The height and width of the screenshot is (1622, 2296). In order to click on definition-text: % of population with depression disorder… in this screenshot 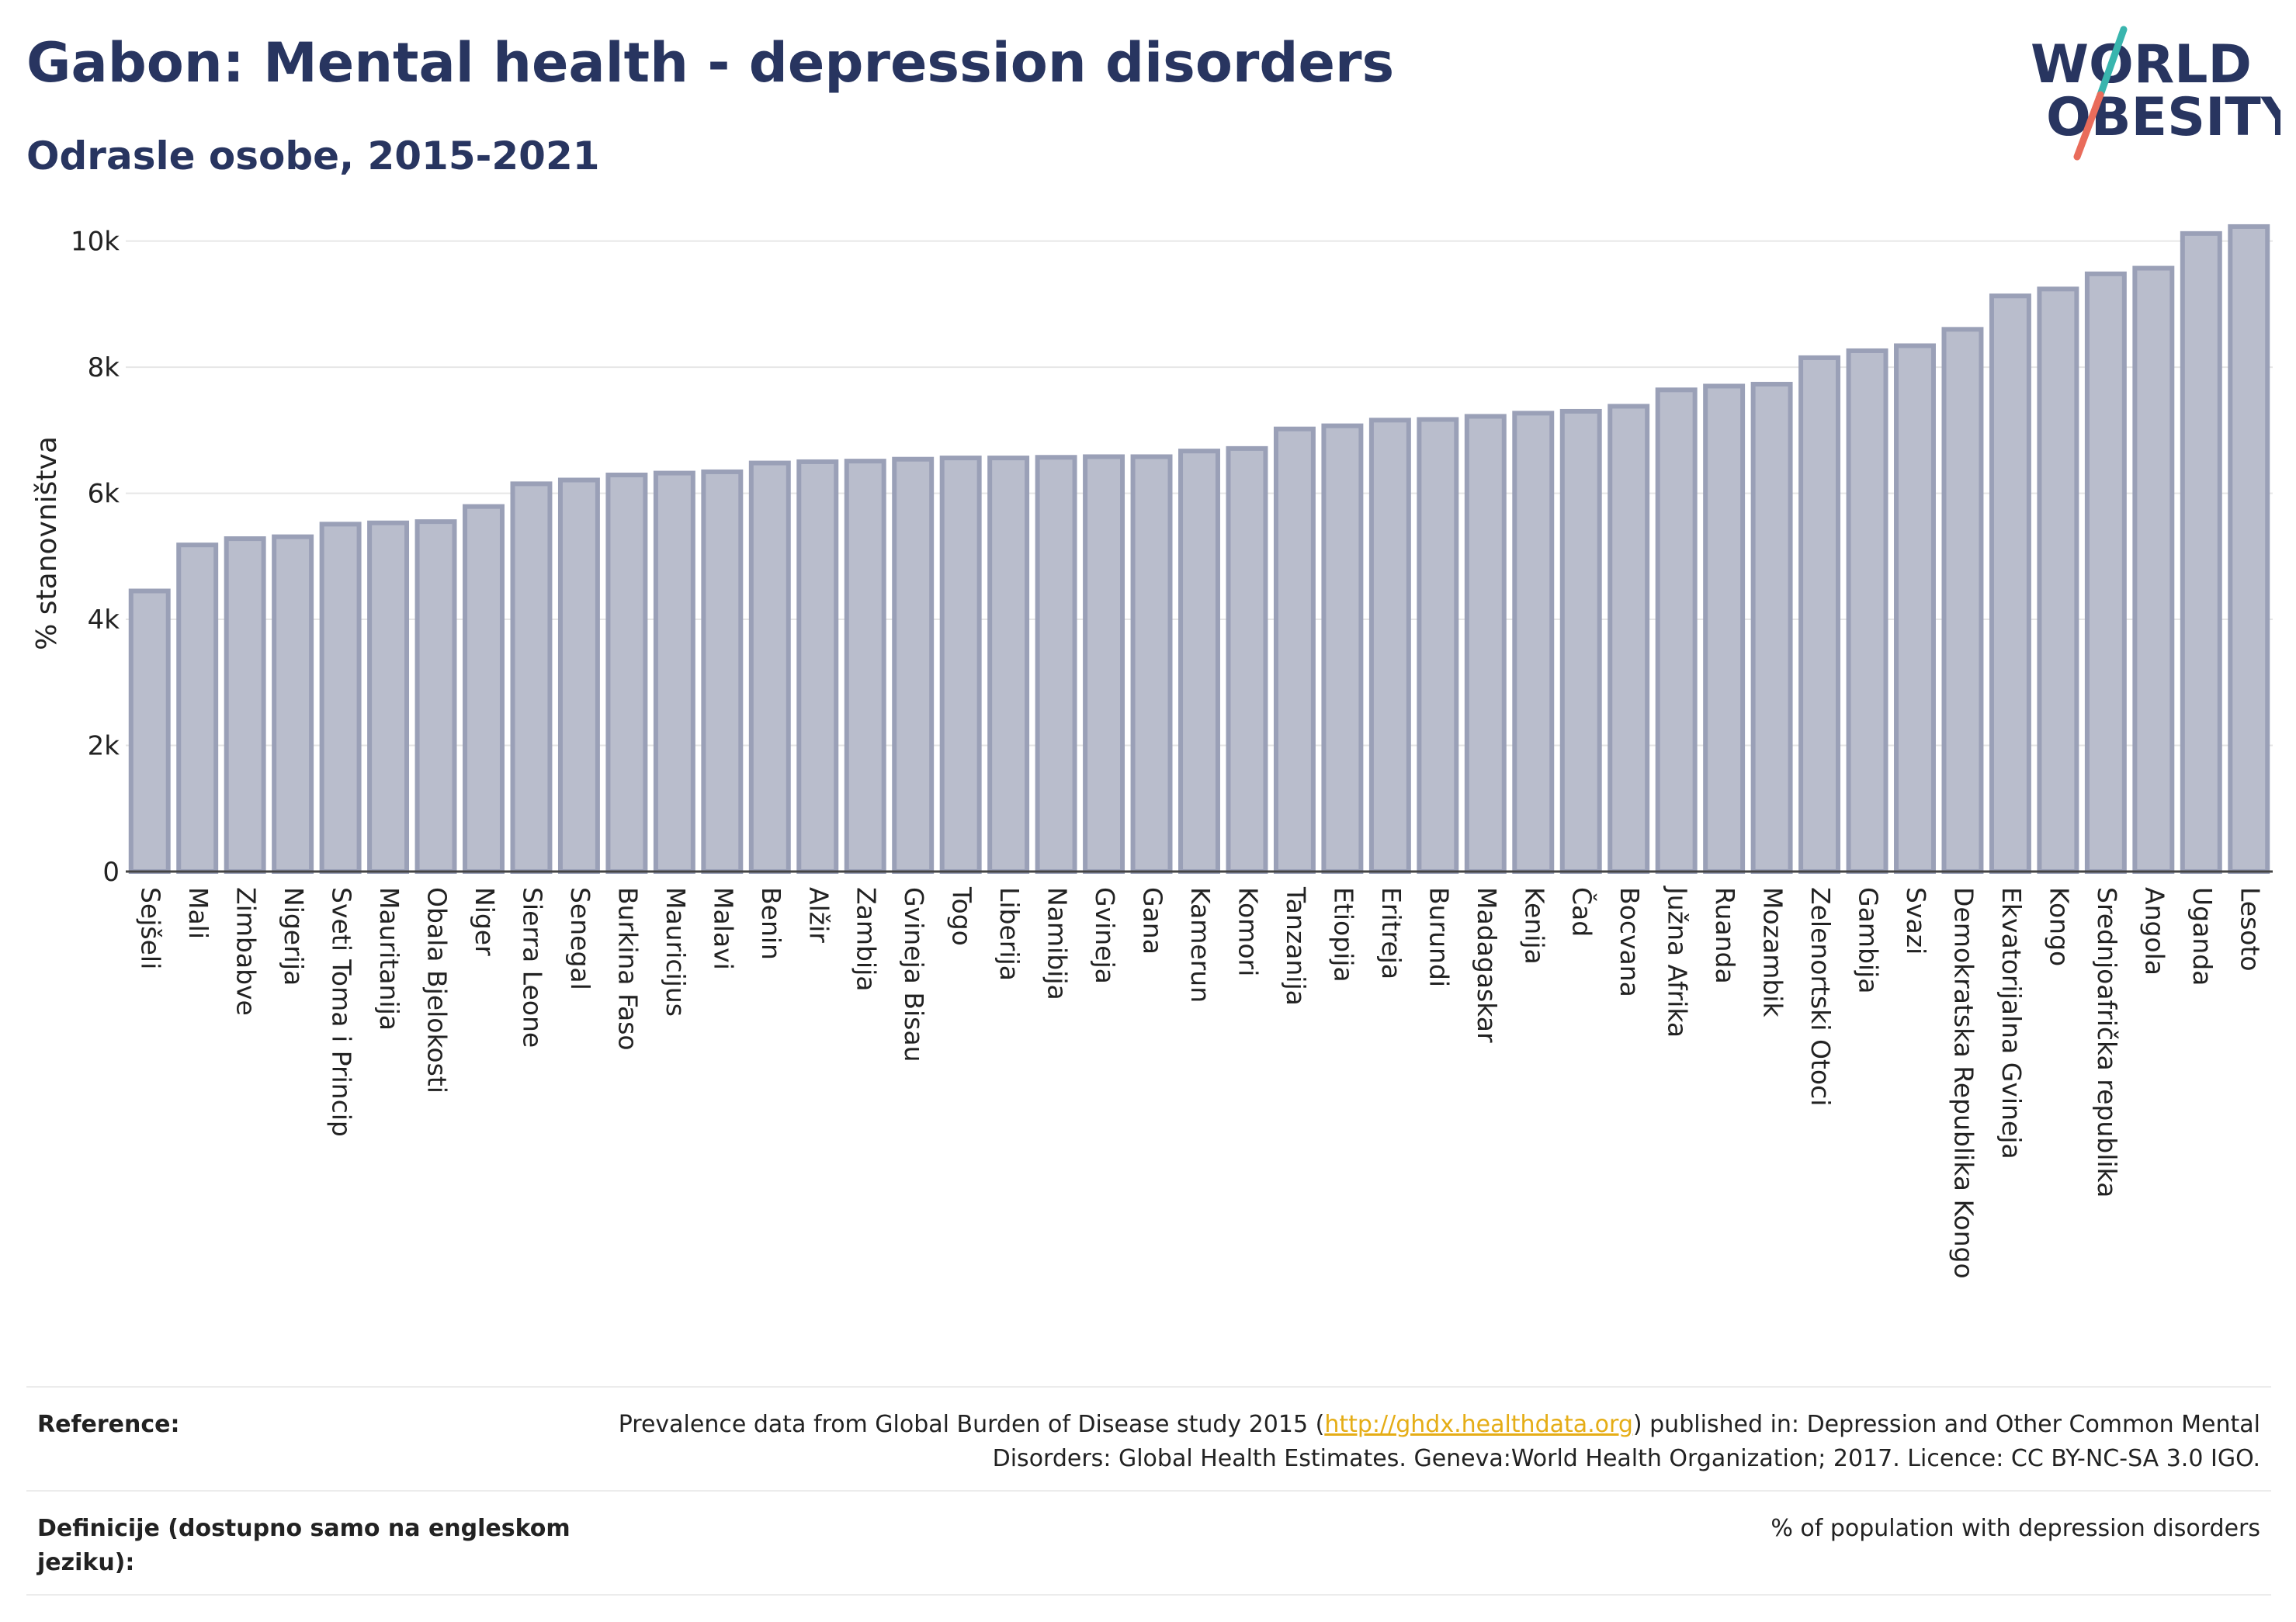, I will do `click(2015, 1528)`.